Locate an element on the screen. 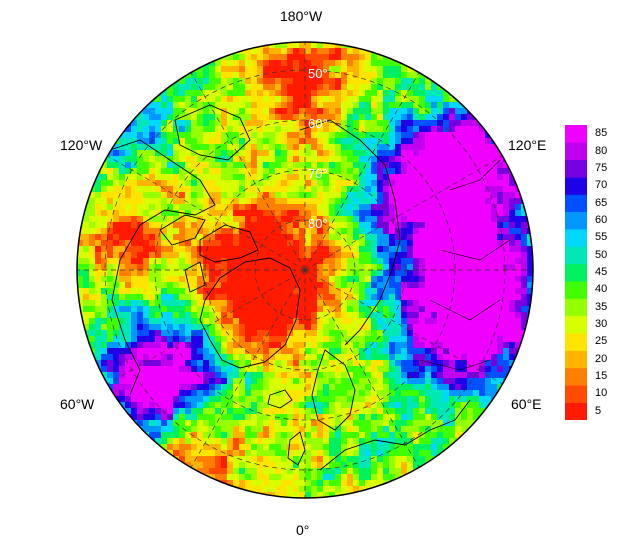 The width and height of the screenshot is (625, 552). colorbar-swatch is located at coordinates (576, 359).